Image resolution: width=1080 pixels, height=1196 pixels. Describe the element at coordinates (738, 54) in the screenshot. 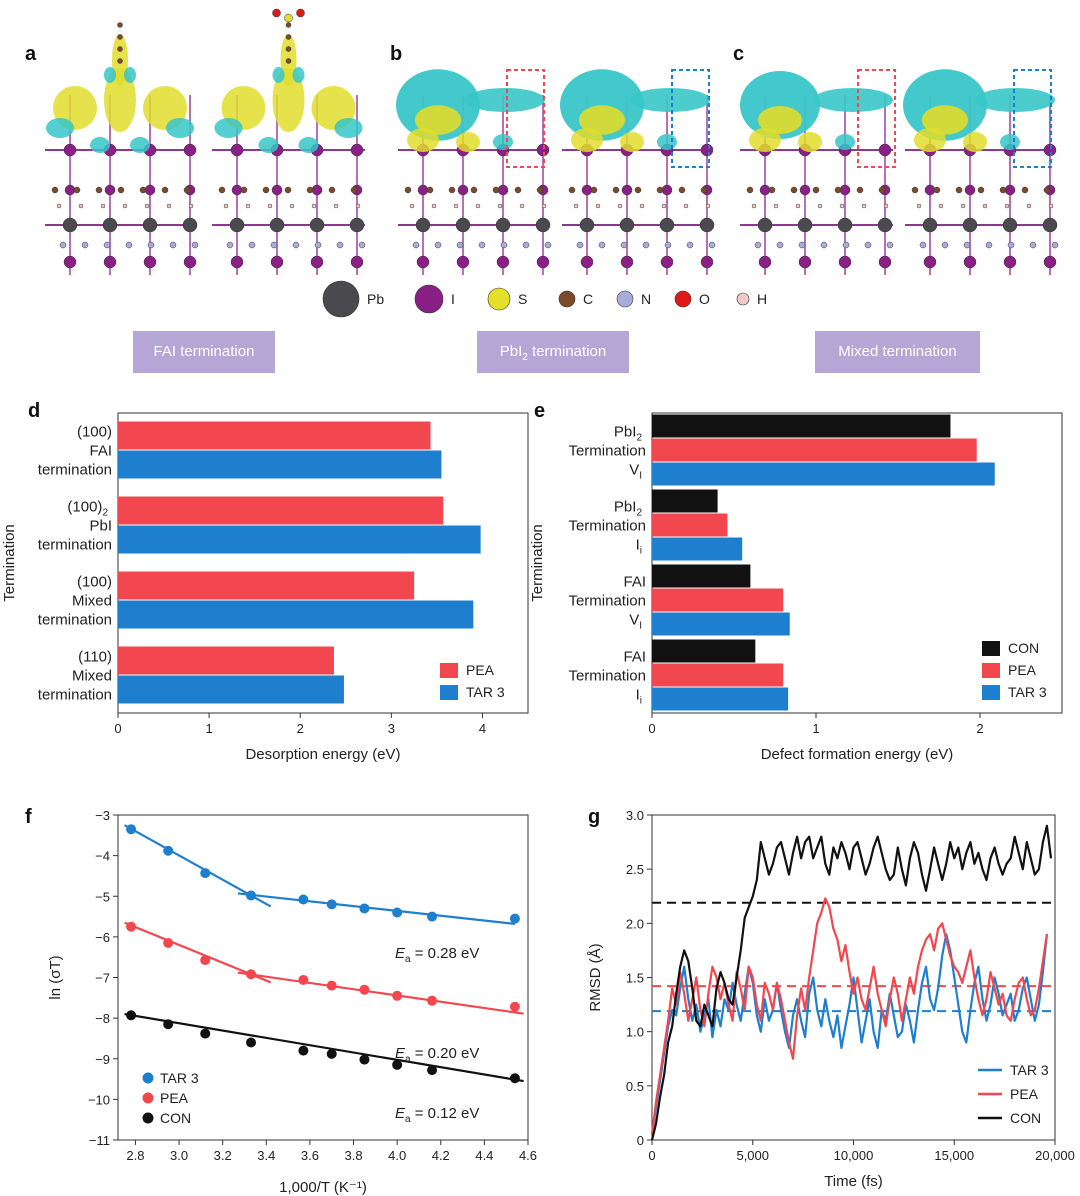

I see `panel-label-c: c` at that location.